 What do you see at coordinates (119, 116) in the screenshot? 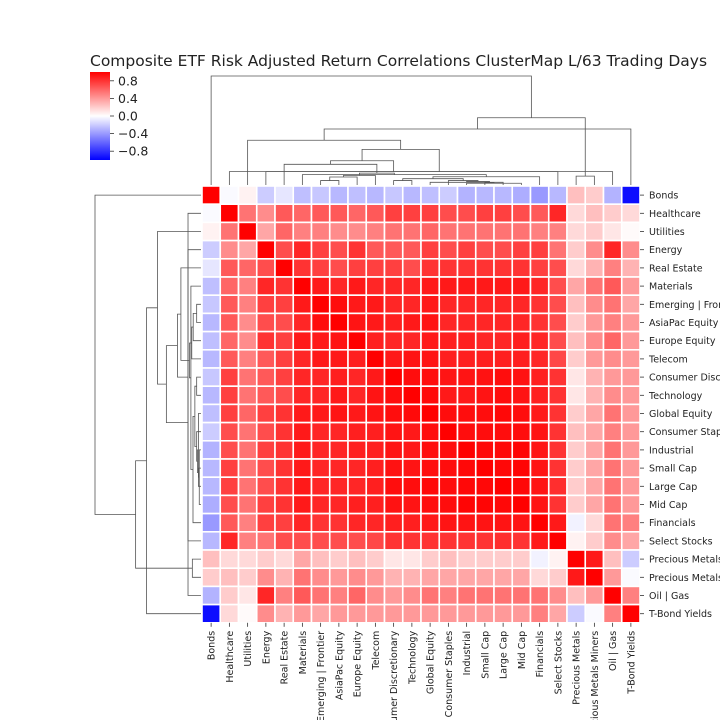
I see `colorbar: 0.8 0.4 0.0 −0.4 −0.8` at bounding box center [119, 116].